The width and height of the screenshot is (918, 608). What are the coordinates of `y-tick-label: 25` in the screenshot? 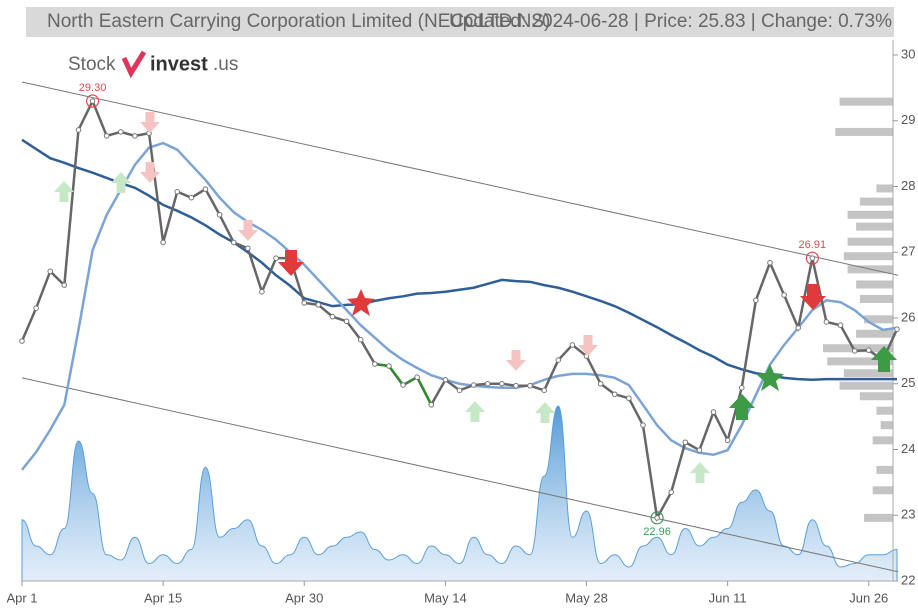 It's located at (908, 382).